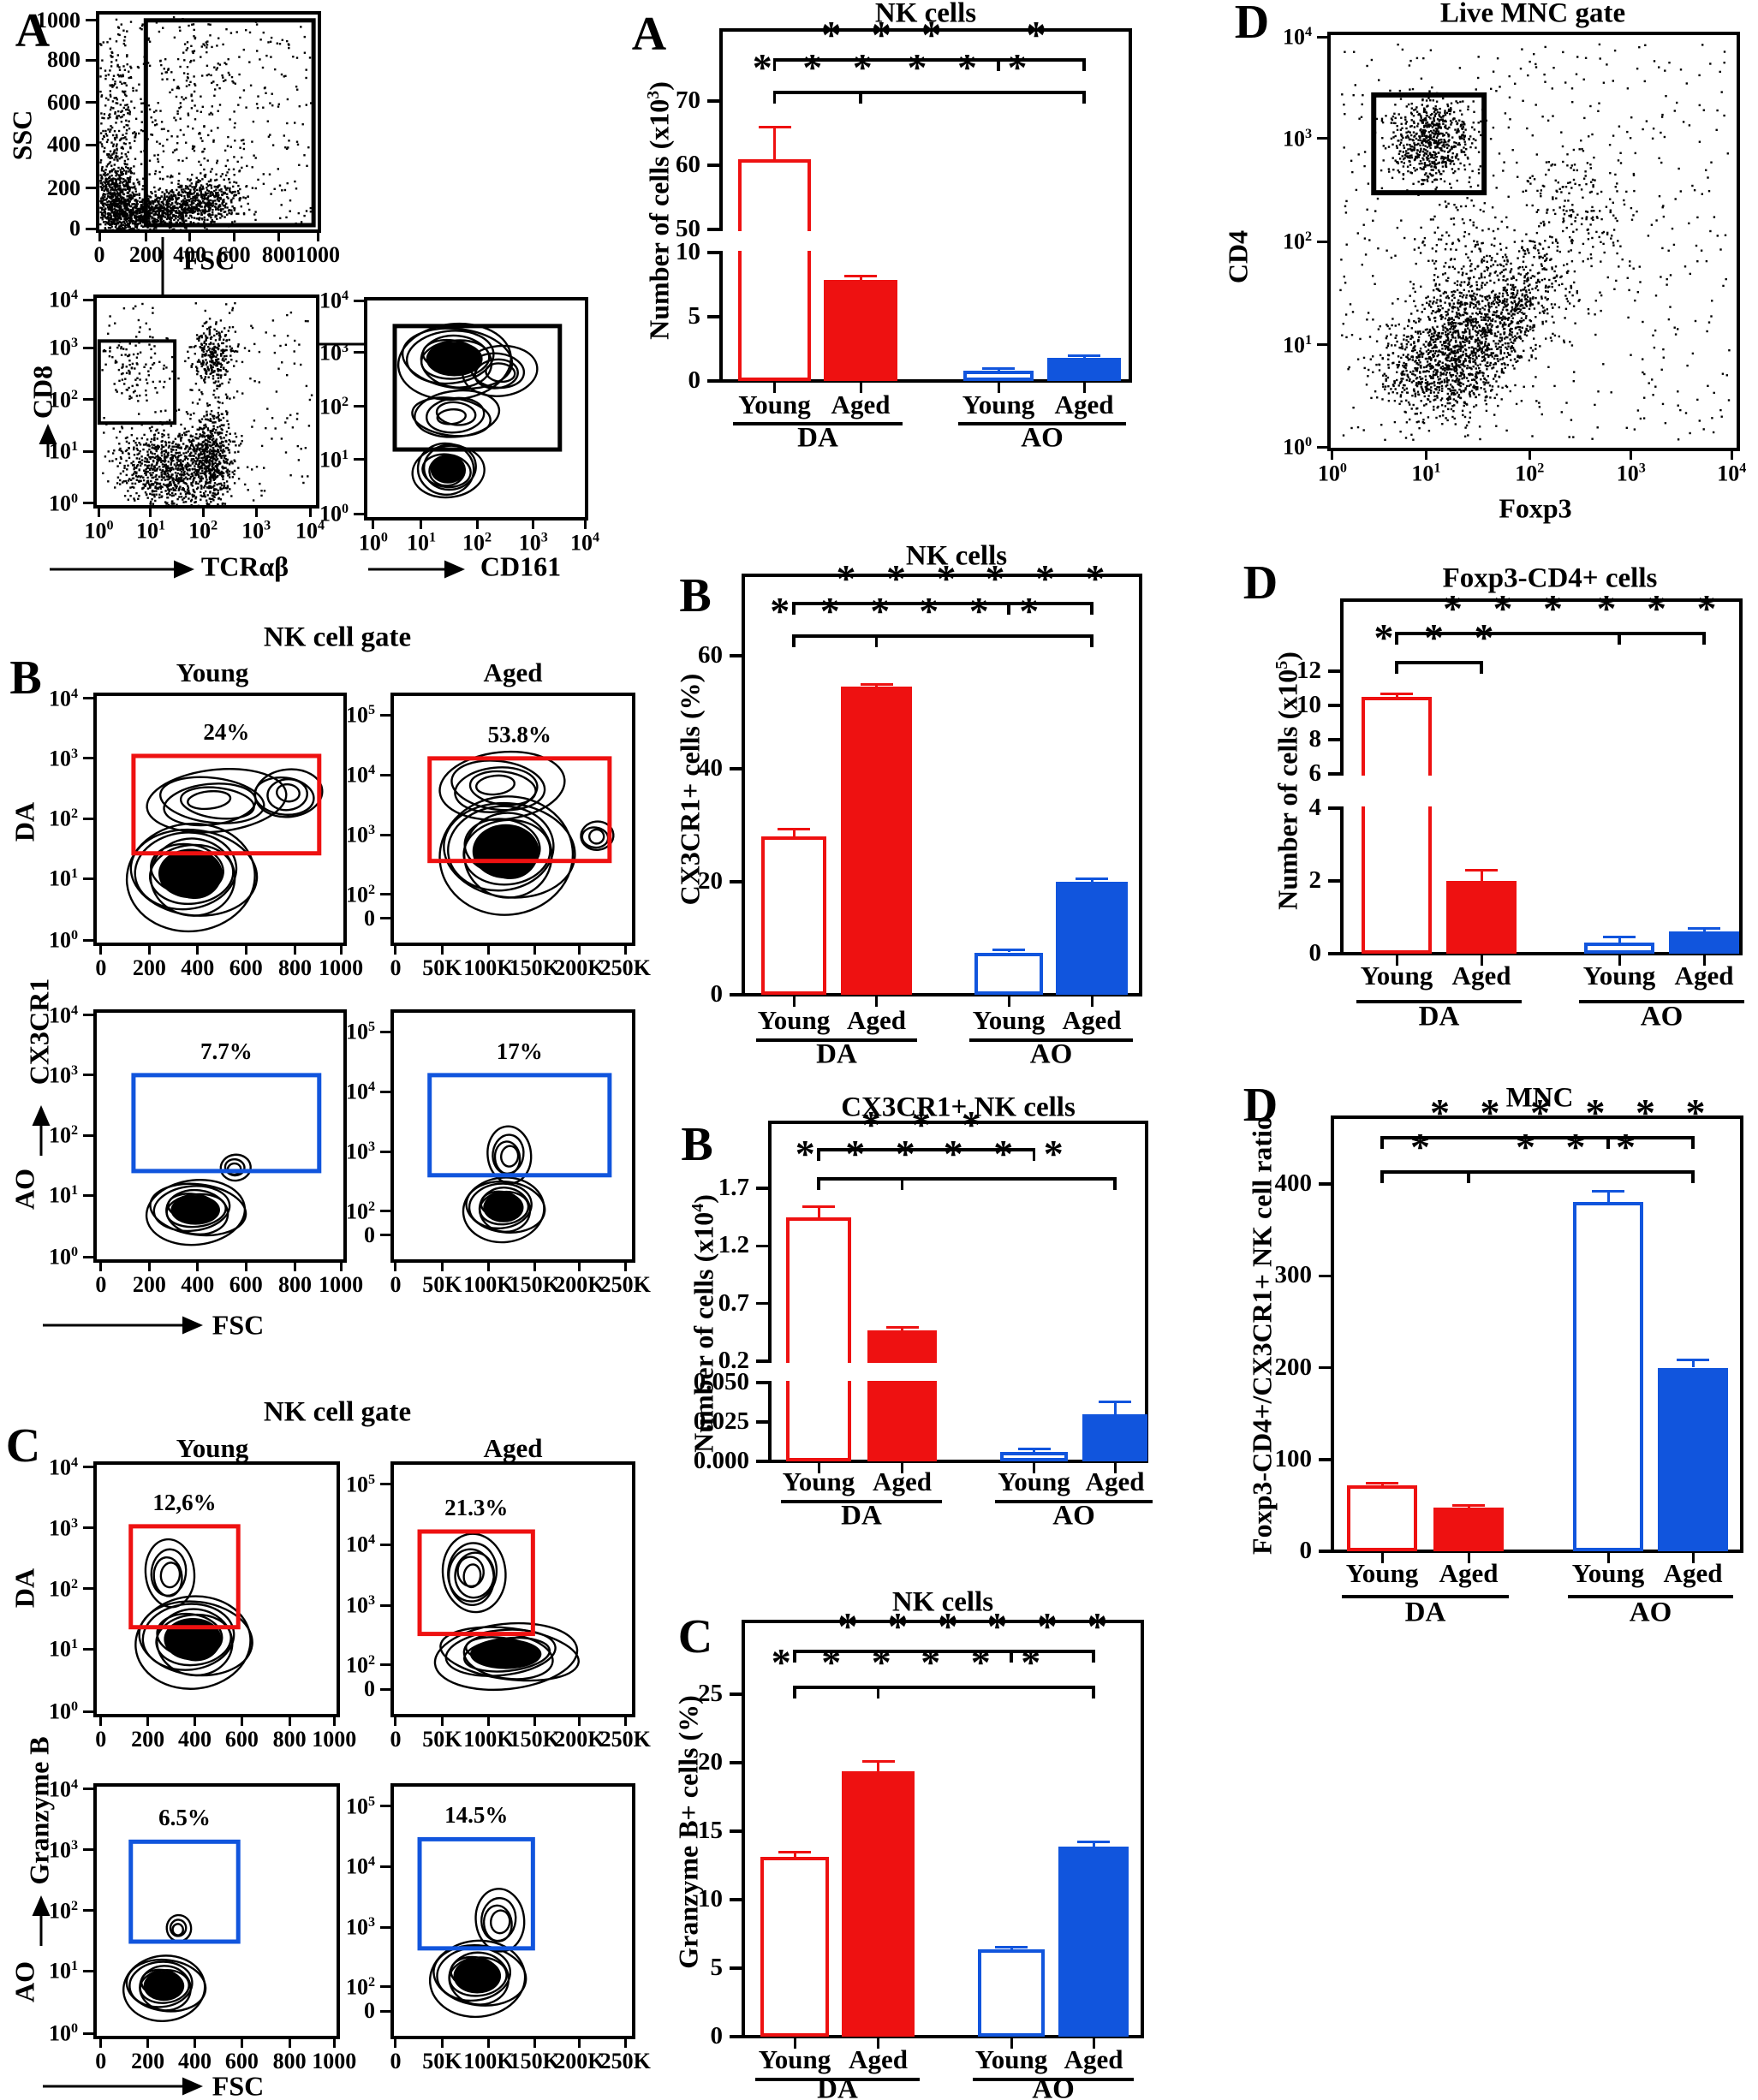  I want to click on sig-stars-A_nk-0: *, so click(1041, 35).